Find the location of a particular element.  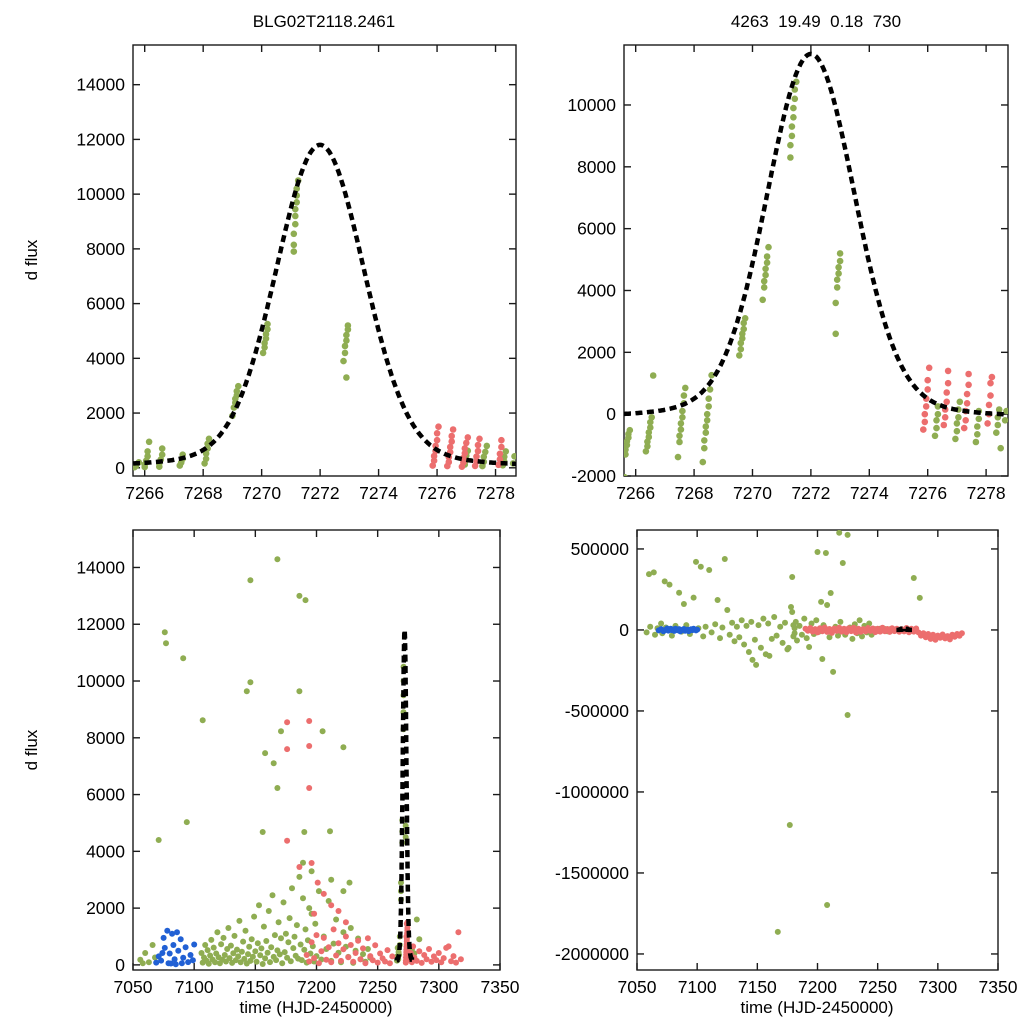

series-survey-2-top-left is located at coordinates (467, 447).